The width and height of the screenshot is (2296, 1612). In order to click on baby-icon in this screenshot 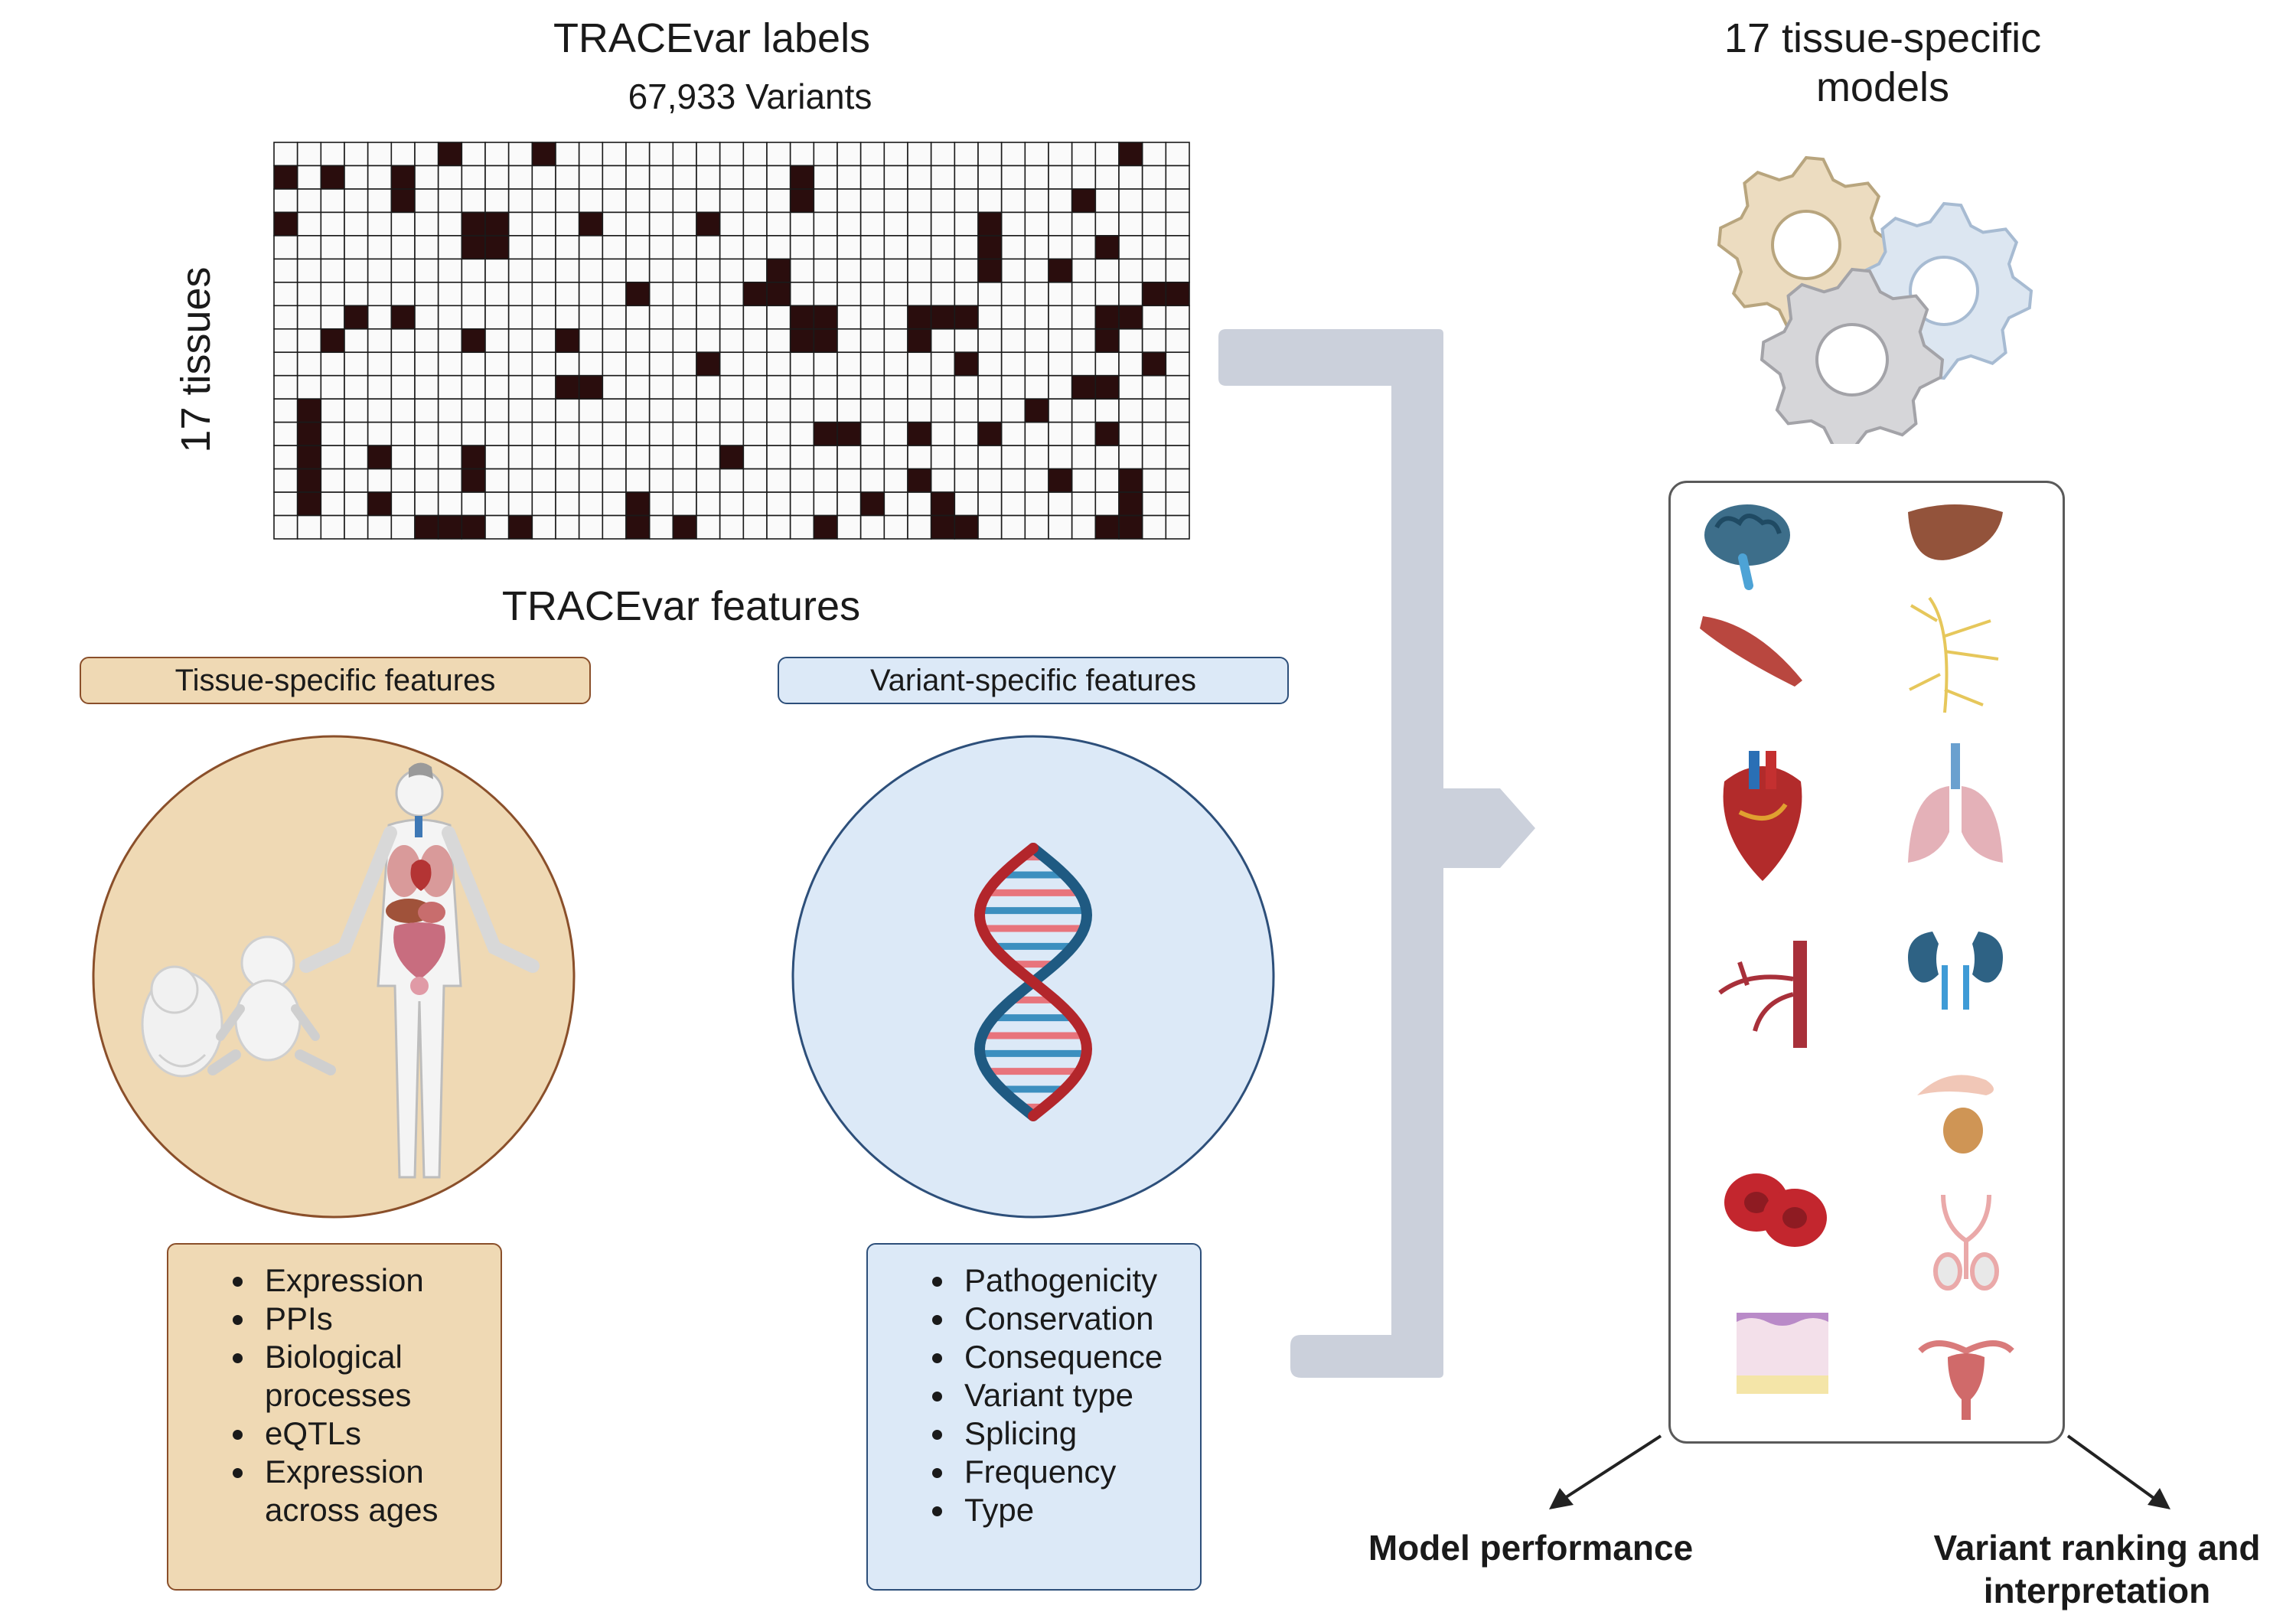, I will do `click(271, 1005)`.